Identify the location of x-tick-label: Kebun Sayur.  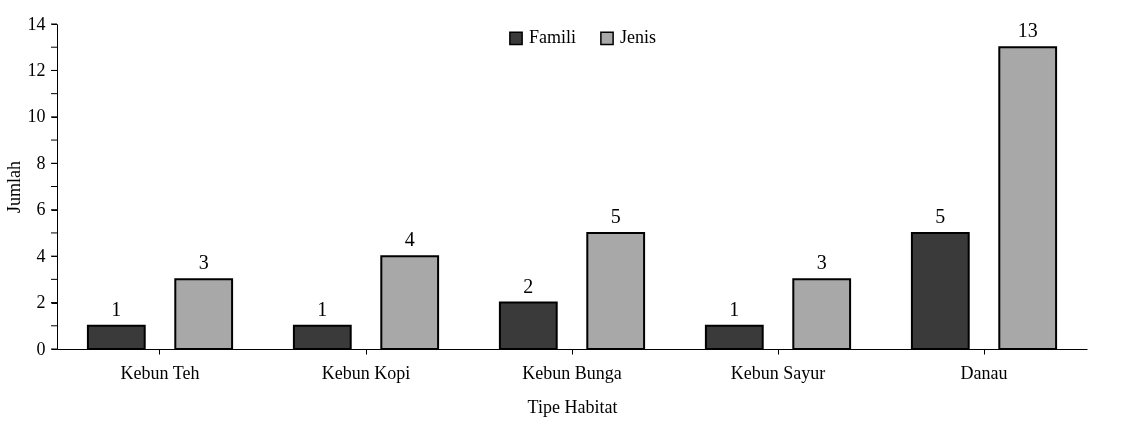
(778, 372).